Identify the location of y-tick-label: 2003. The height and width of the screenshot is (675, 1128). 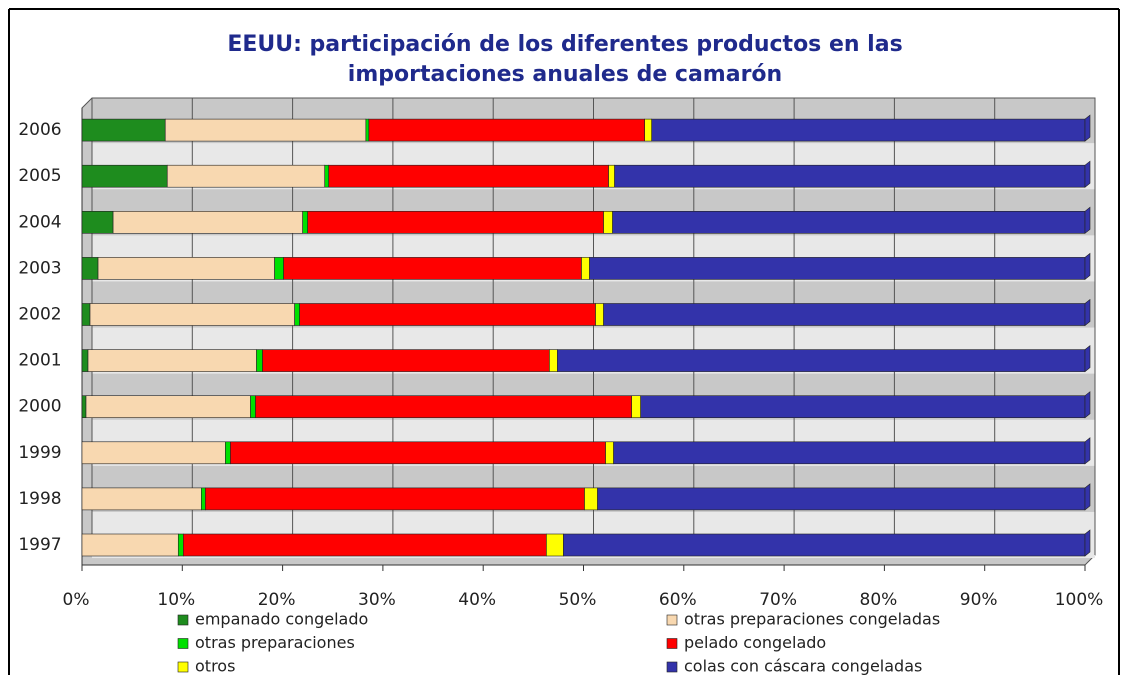
(39, 268).